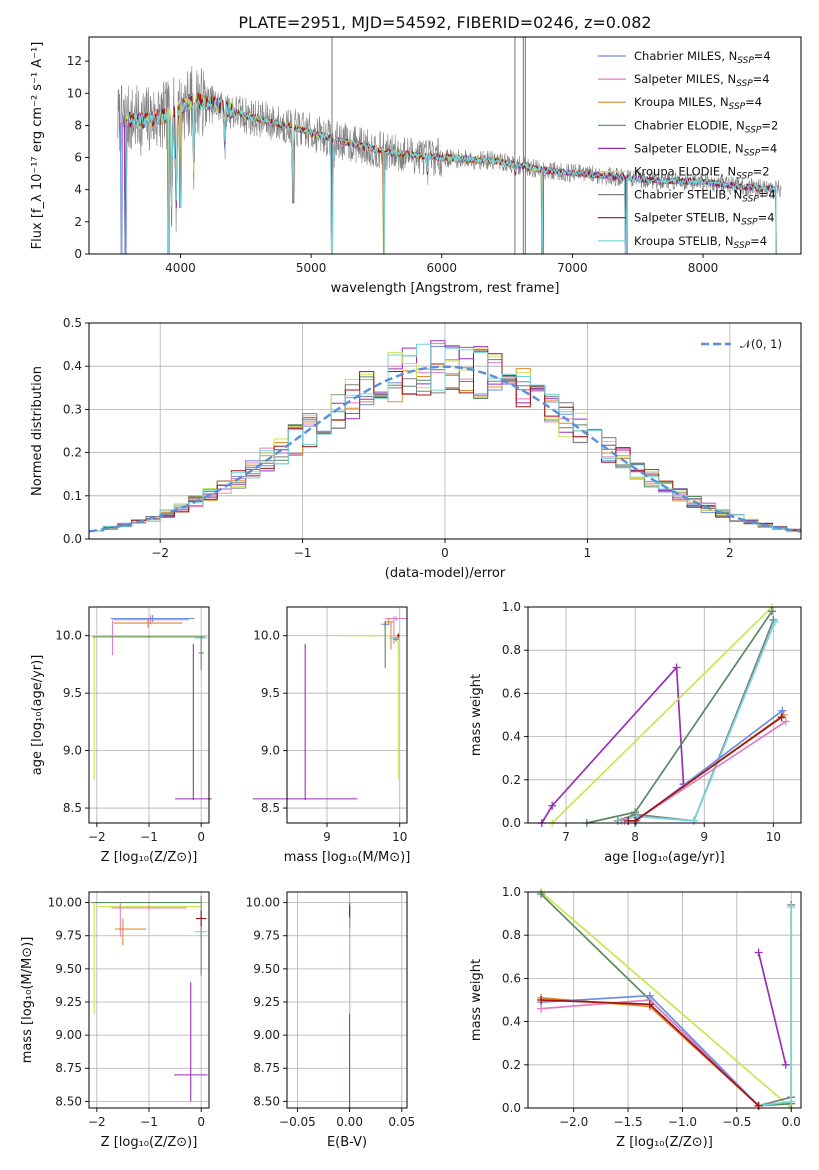 The height and width of the screenshot is (1170, 819). Describe the element at coordinates (687, 218) in the screenshot. I see `legend-entry-name: Salpeter STELIB, N` at that location.